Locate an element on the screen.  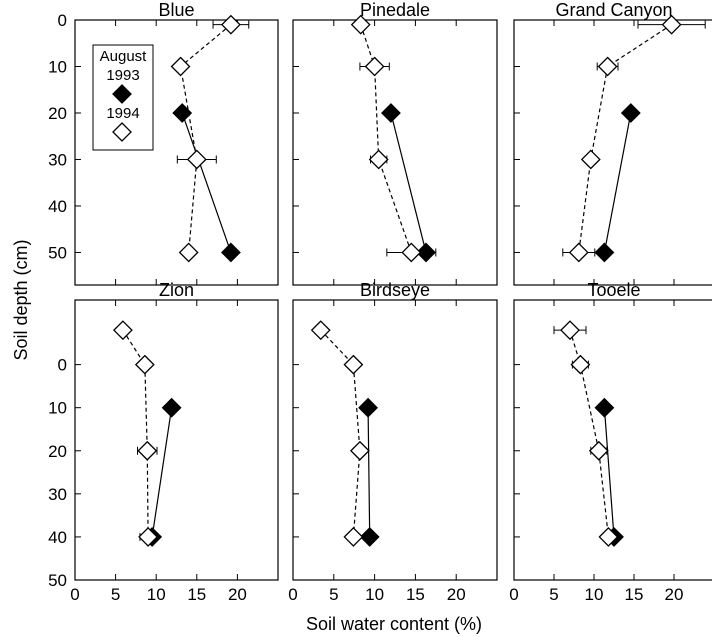
legend-marker-1994 is located at coordinates (122, 132).